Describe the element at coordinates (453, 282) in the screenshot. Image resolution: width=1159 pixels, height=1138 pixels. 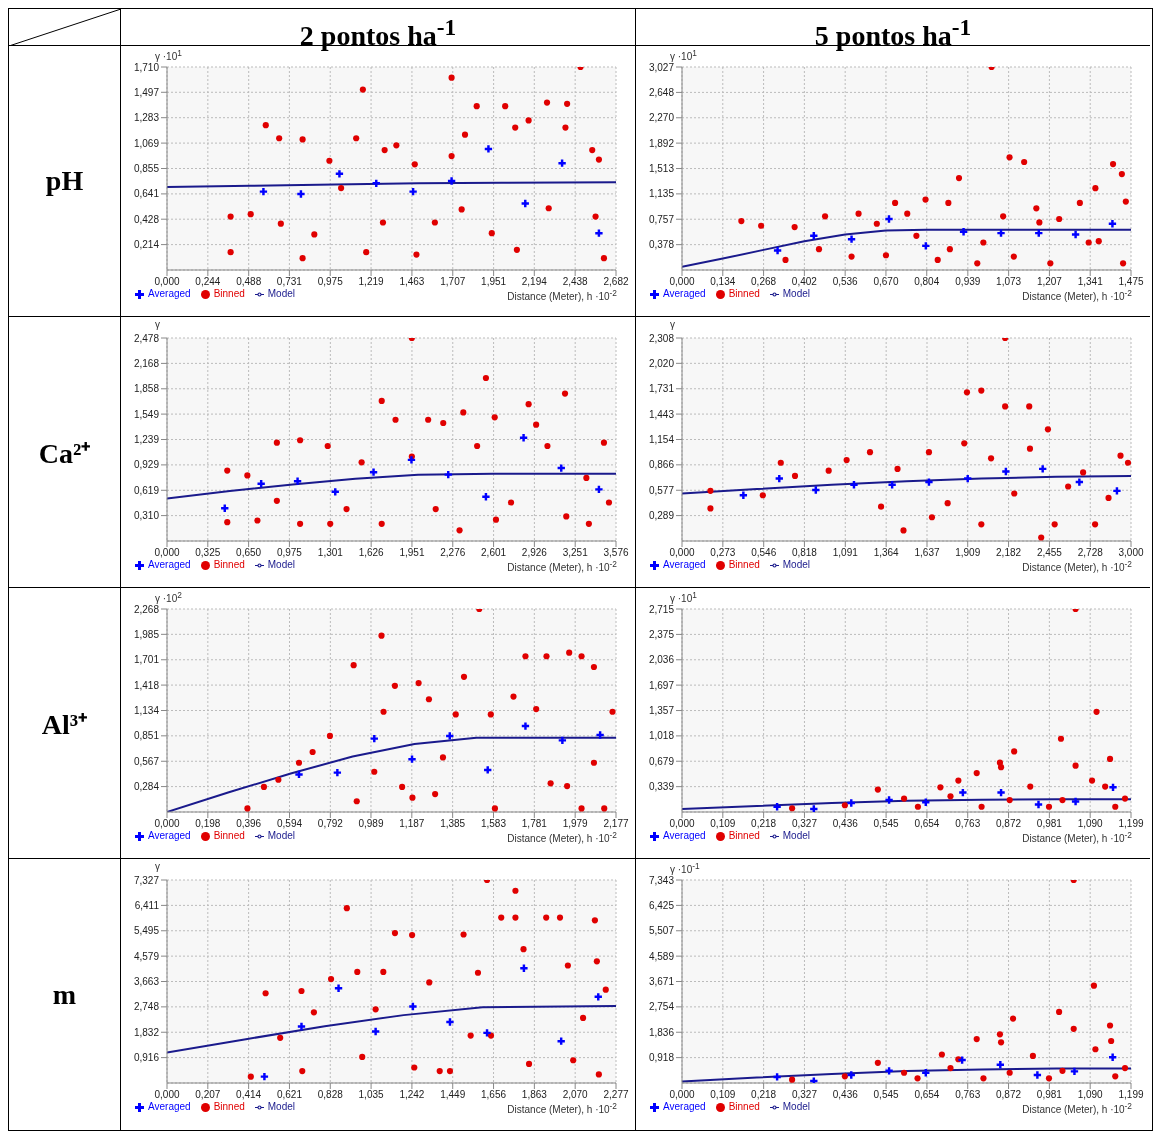
I see `x-tick-label: 1,707` at that location.